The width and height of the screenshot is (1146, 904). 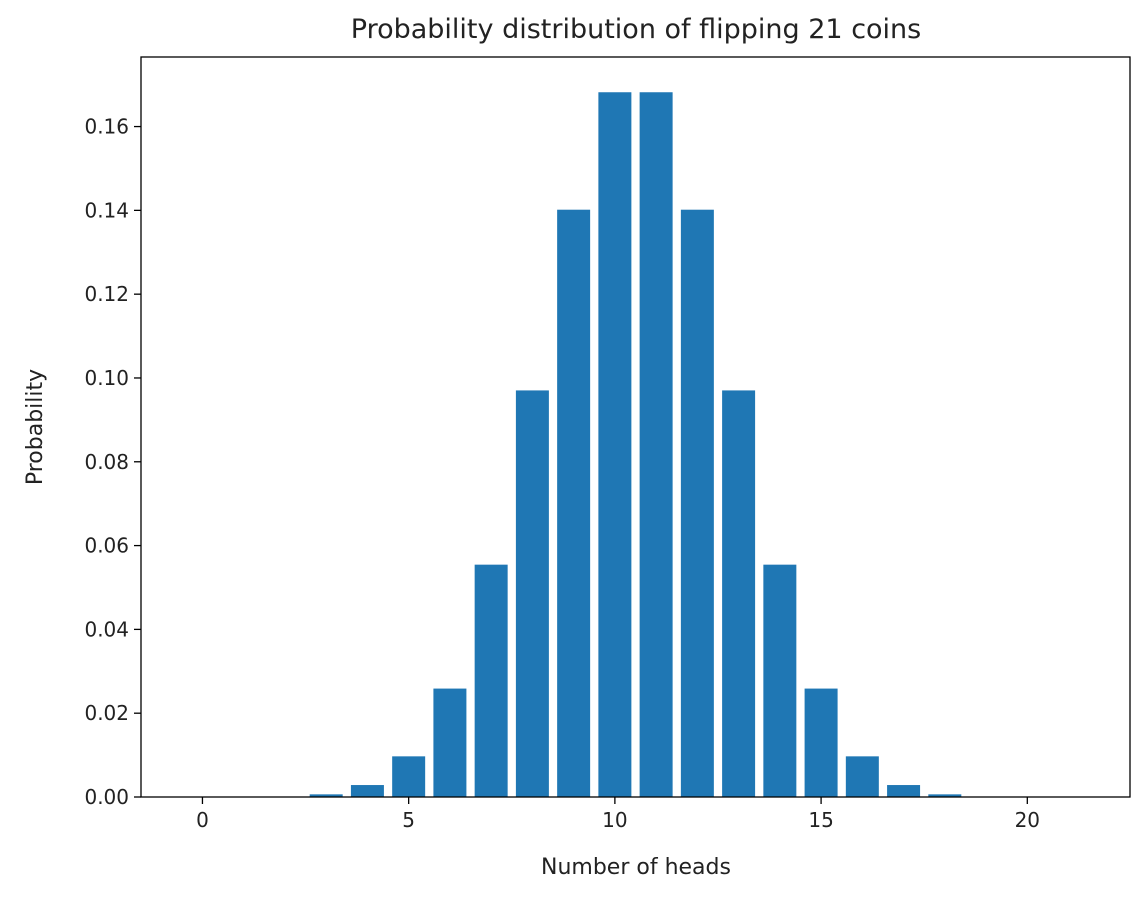 I want to click on x-axis-label: Number of heads, so click(x=636, y=867).